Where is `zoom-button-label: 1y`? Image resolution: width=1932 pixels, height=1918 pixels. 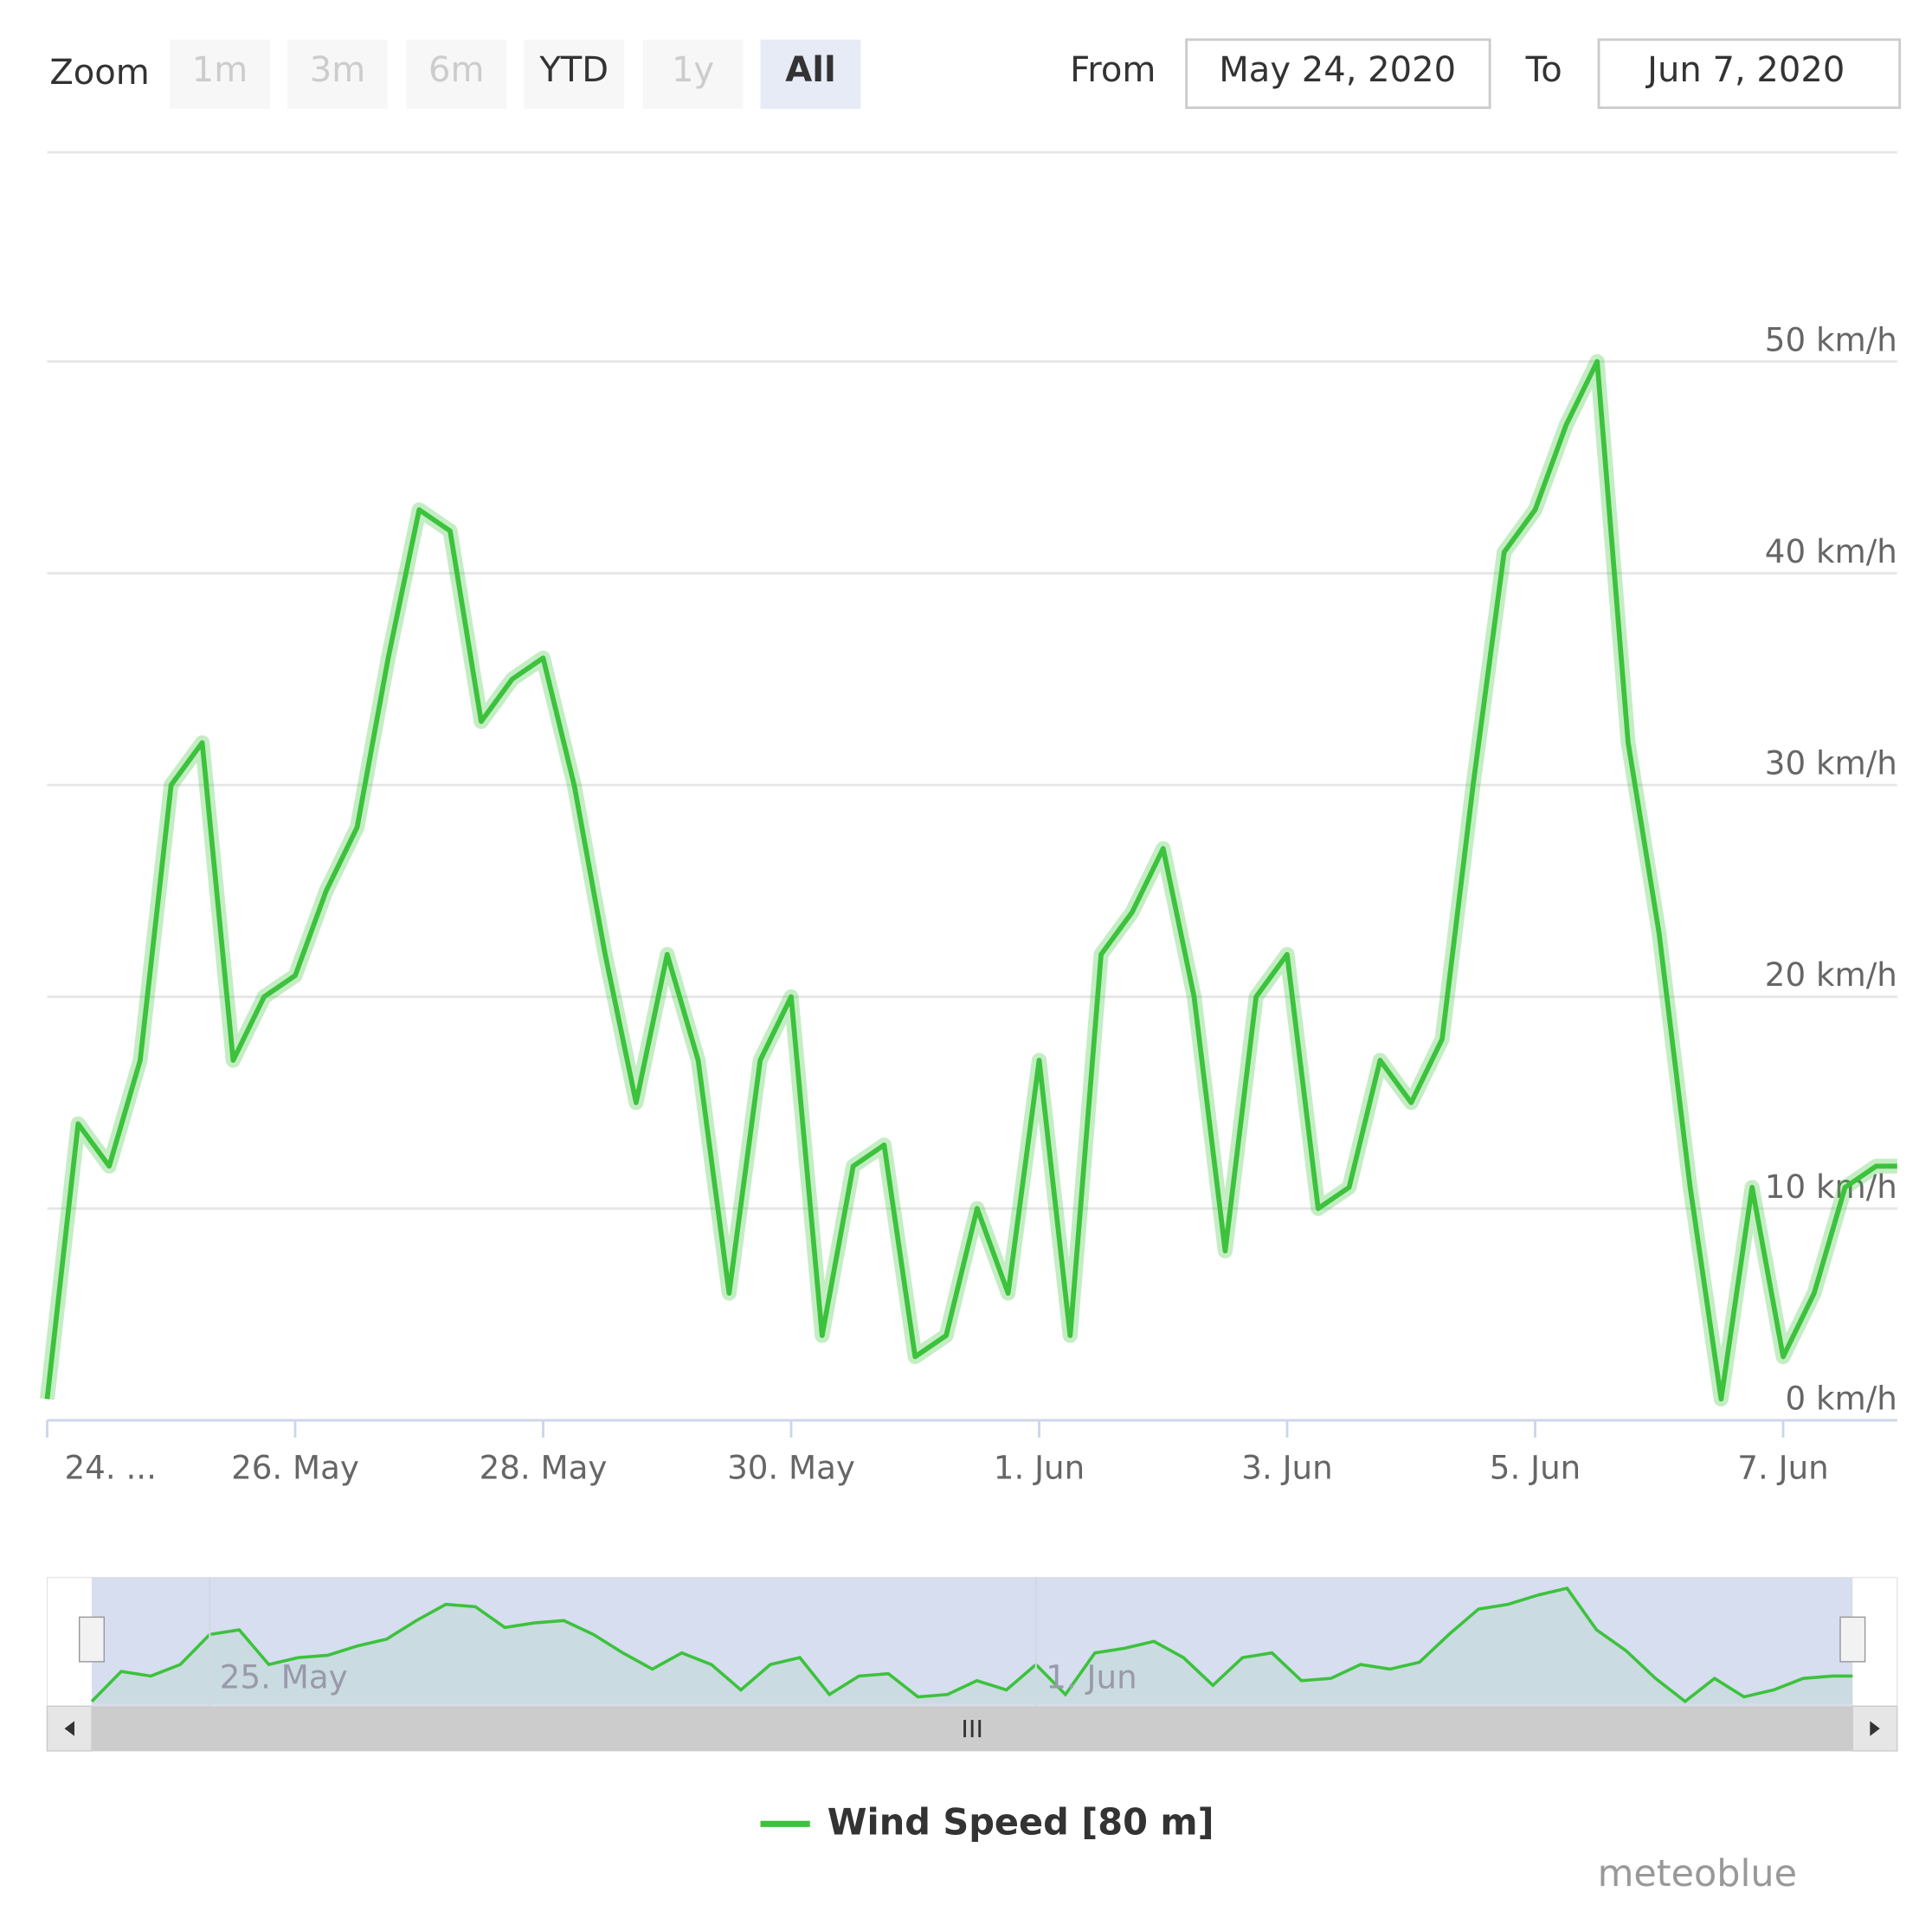
zoom-button-label: 1y is located at coordinates (693, 70).